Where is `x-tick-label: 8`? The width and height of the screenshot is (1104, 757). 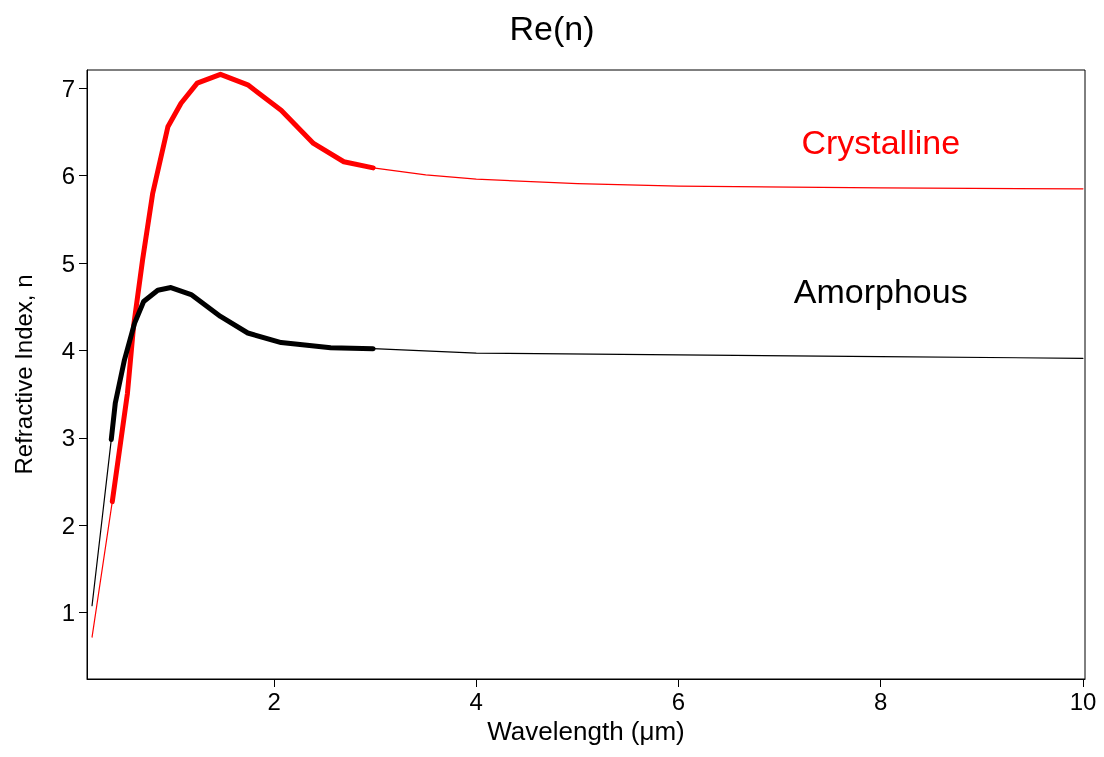
x-tick-label: 8 is located at coordinates (881, 701).